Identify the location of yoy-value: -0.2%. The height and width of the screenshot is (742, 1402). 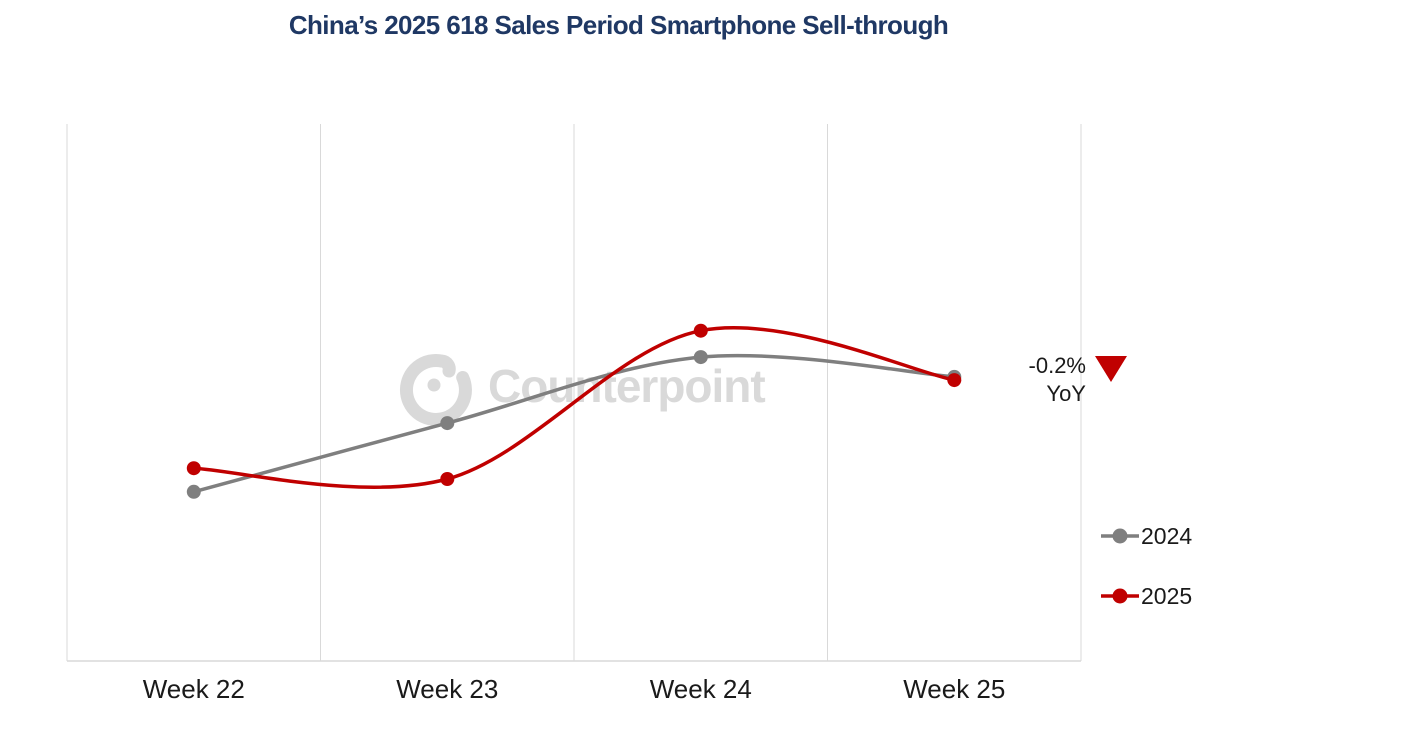
(1057, 365).